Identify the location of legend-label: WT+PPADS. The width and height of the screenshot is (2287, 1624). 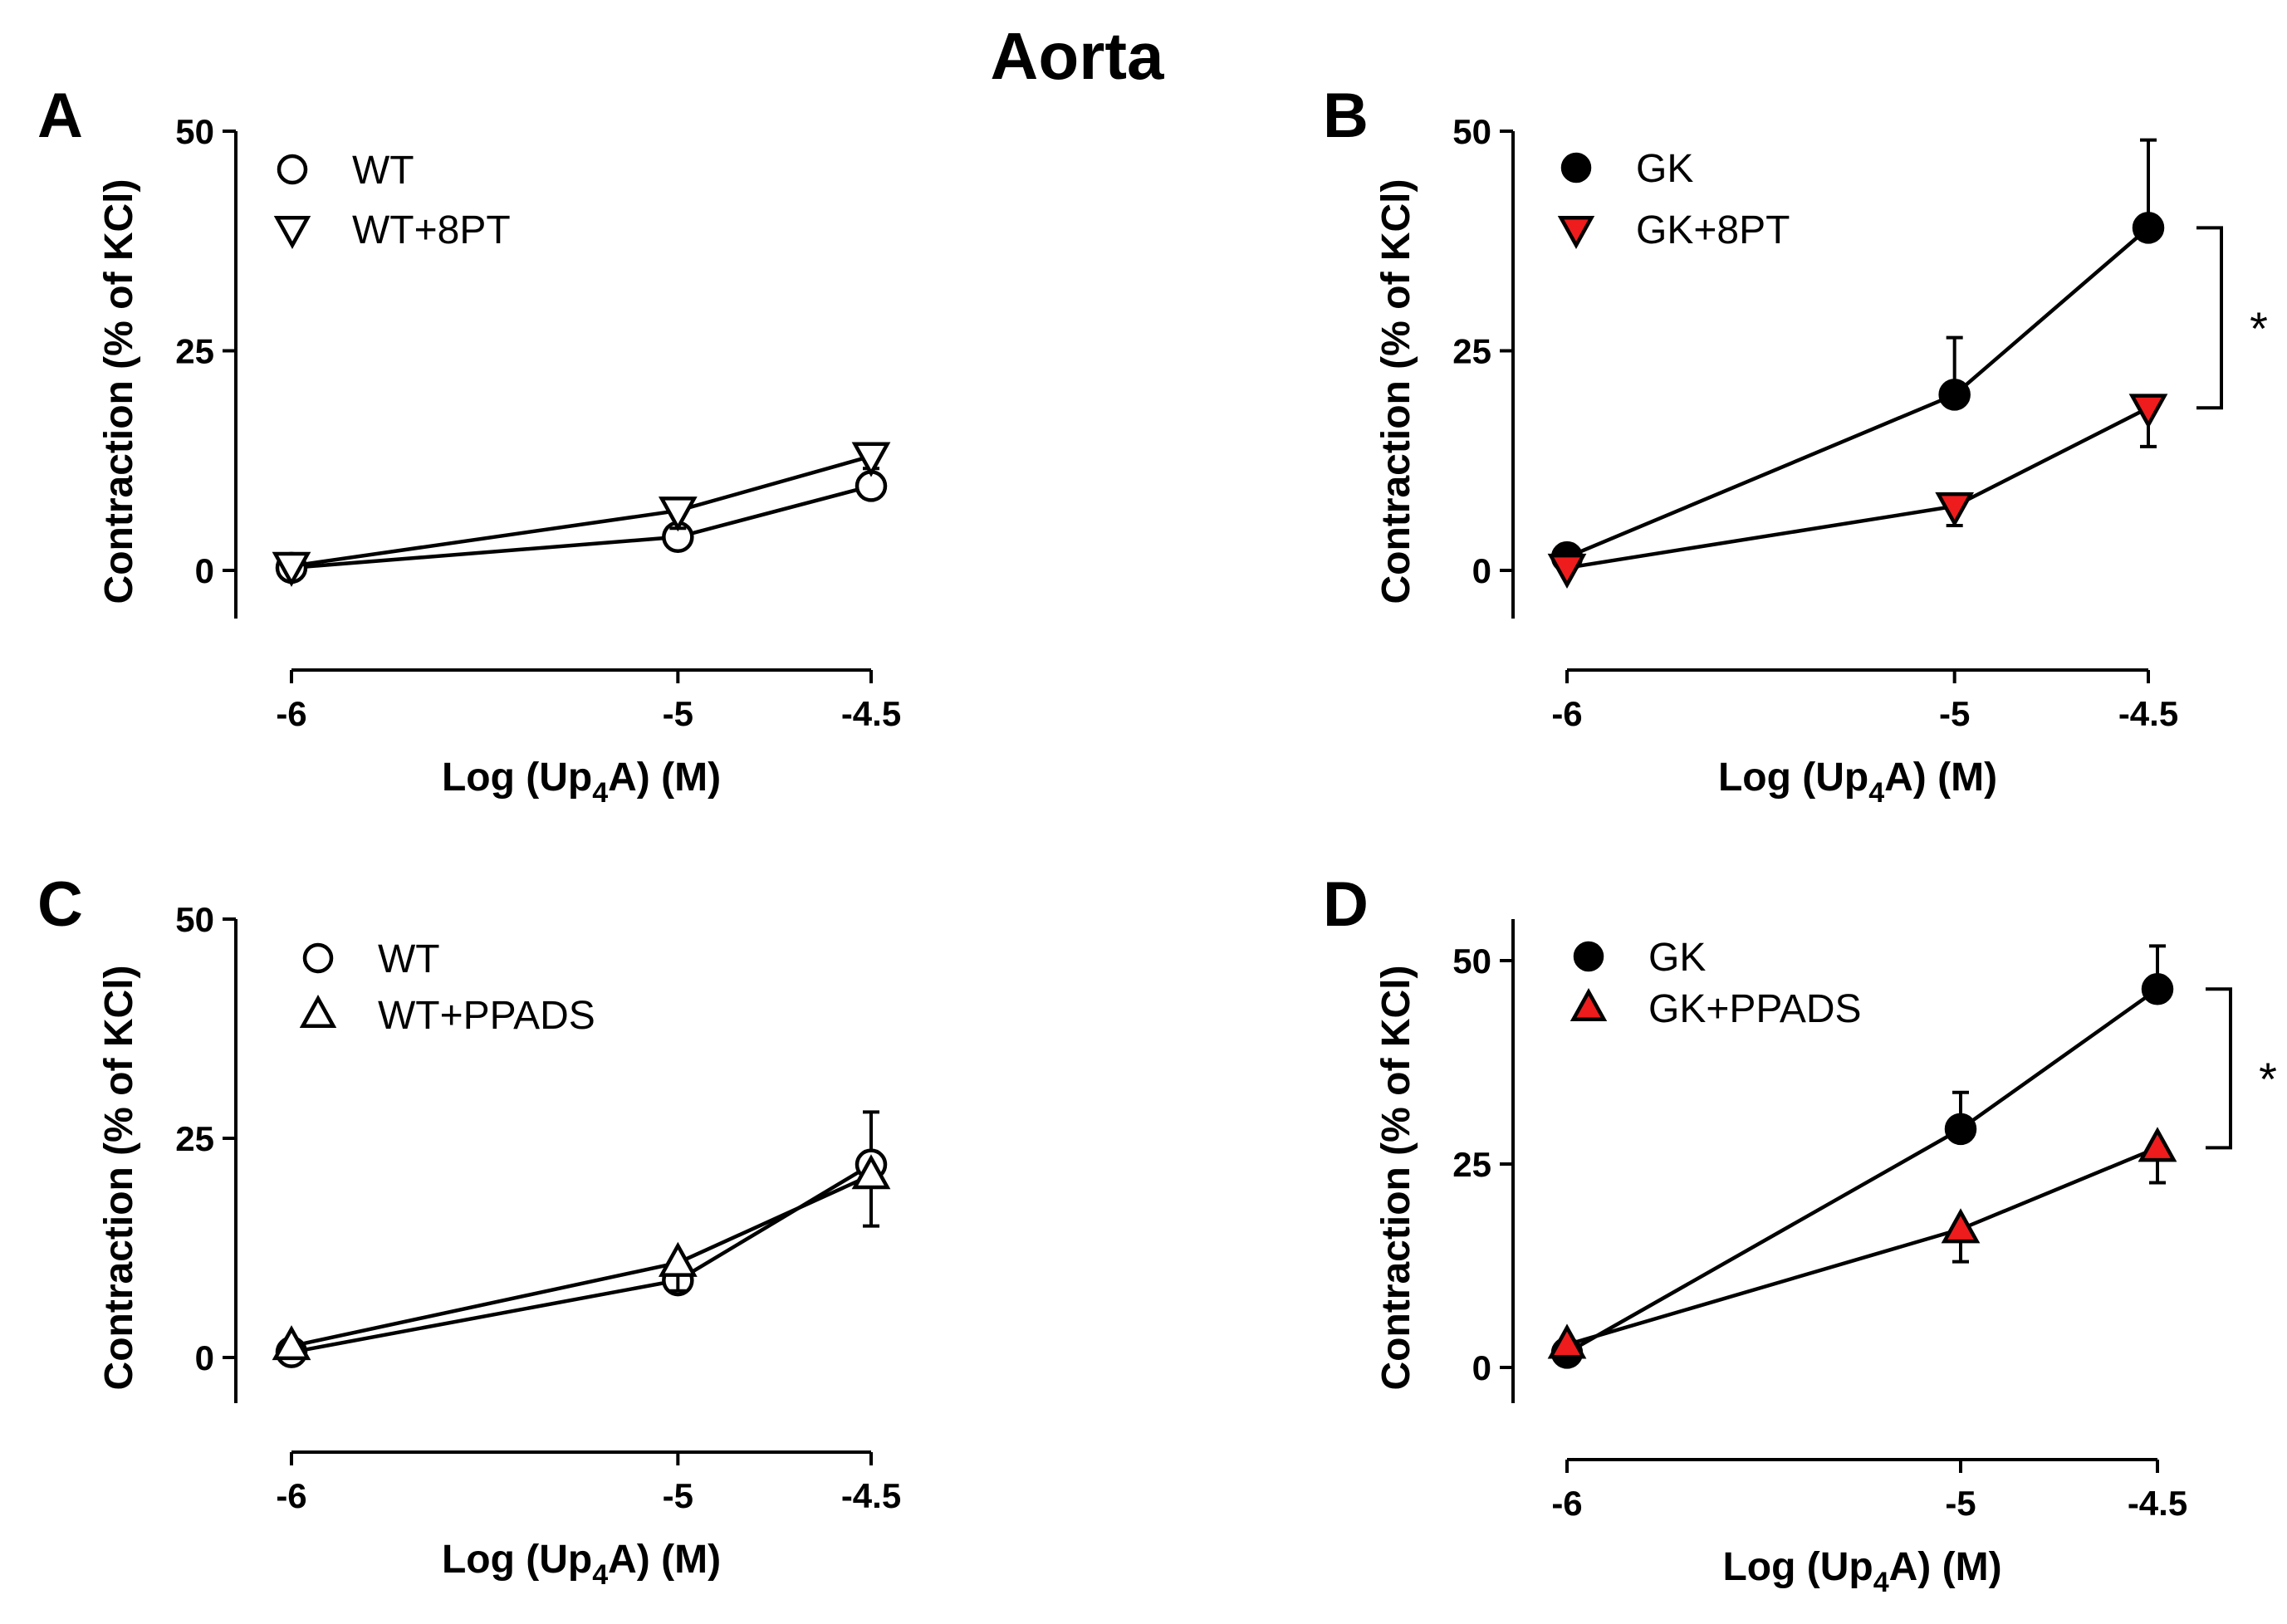
(486, 1016).